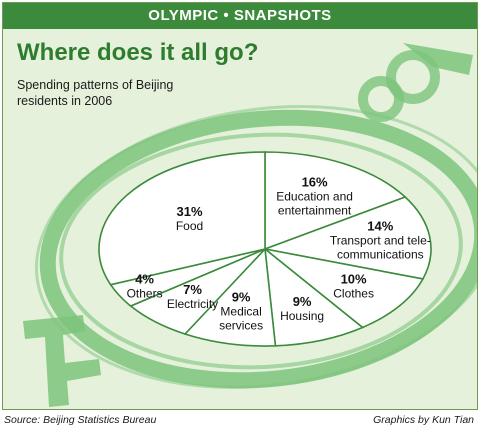 Image resolution: width=480 pixels, height=432 pixels. What do you see at coordinates (145, 293) in the screenshot?
I see `slice-category-others: Others` at bounding box center [145, 293].